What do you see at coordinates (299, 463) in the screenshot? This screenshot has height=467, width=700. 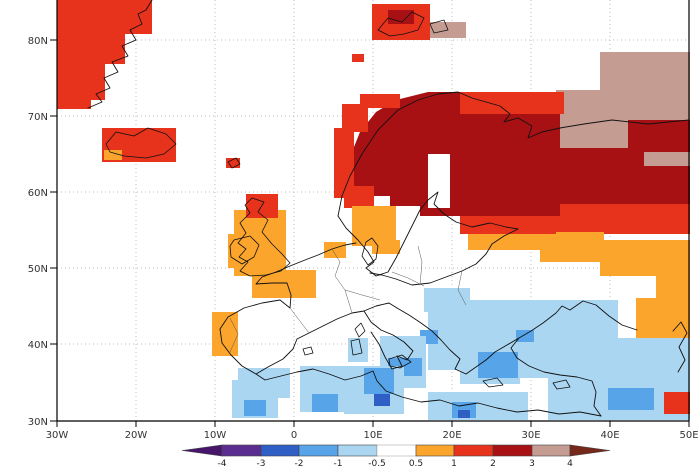 I see `colorbar-tick-label: -2` at bounding box center [299, 463].